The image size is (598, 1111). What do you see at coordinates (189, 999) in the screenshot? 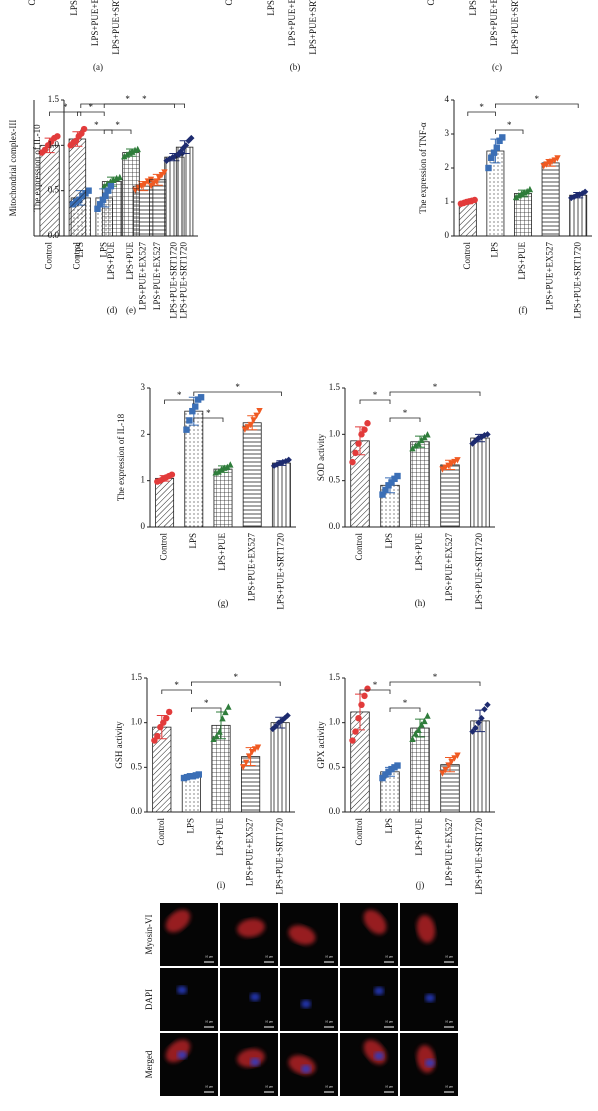
I see `micrograph` at bounding box center [189, 999].